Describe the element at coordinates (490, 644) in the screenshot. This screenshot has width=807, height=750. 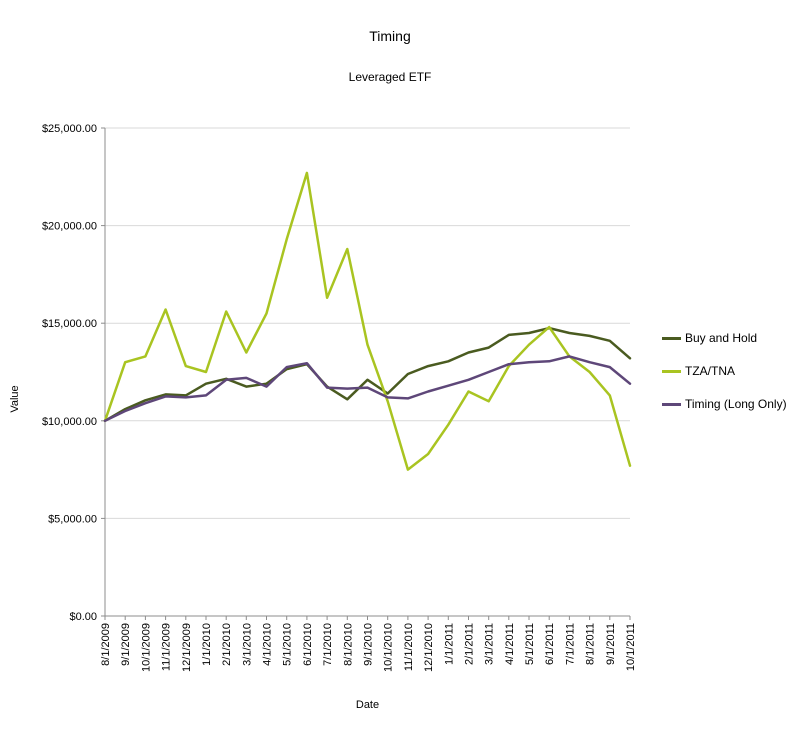
I see `x-tick-label: 3/1/2011` at that location.